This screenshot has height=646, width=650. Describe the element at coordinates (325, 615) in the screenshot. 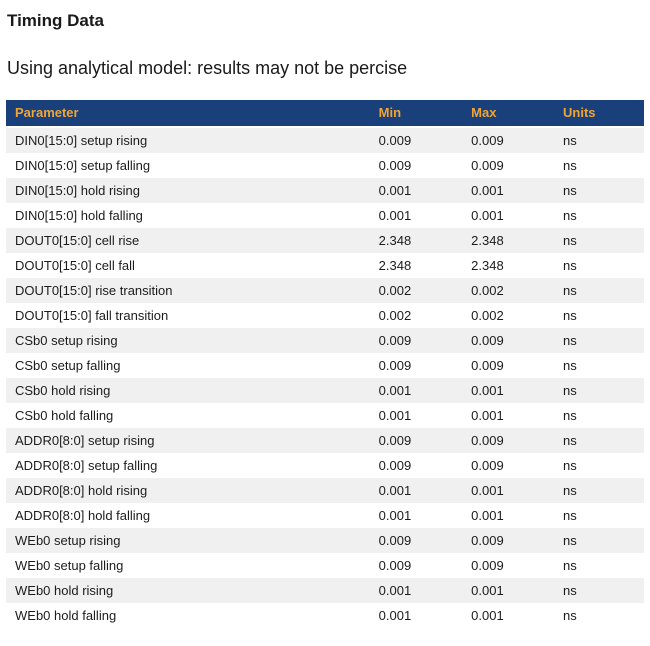

I see `table-row: WEb0 hold falling 0.001 0.001 ns` at that location.